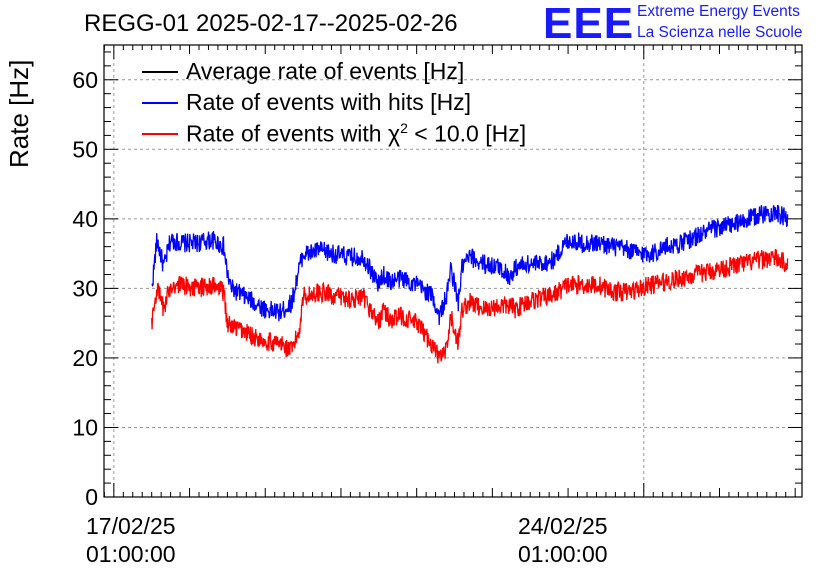 This screenshot has height=572, width=836. I want to click on x-tick-label-0: 17/02/25 01:00:00, so click(131, 540).